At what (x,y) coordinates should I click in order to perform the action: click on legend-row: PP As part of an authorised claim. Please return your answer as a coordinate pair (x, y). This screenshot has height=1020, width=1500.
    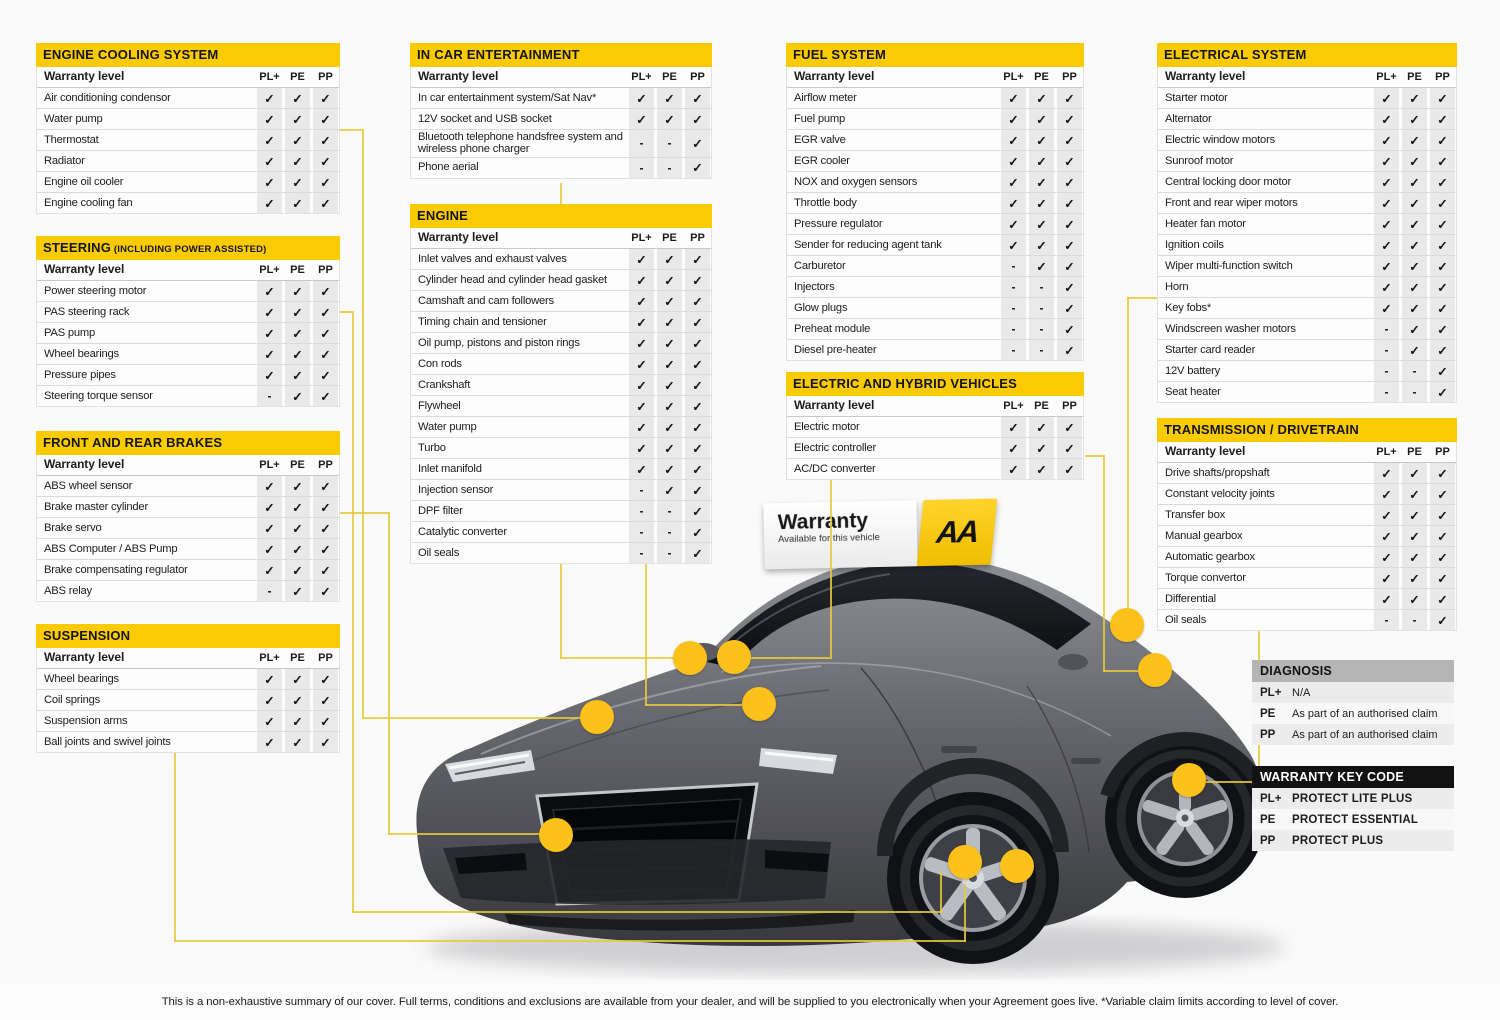
    Looking at the image, I should click on (1353, 734).